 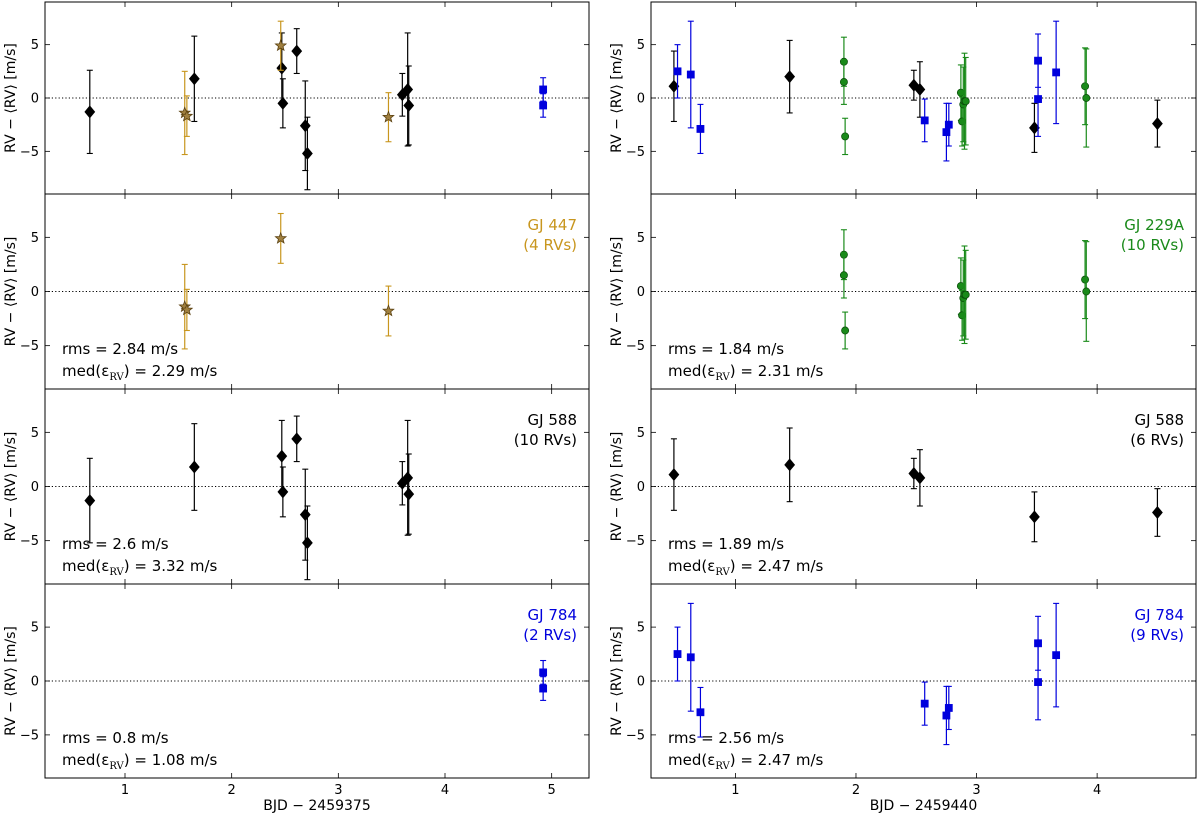 I want to click on stat-rms: rms = 1.89 m/s, so click(x=726, y=544).